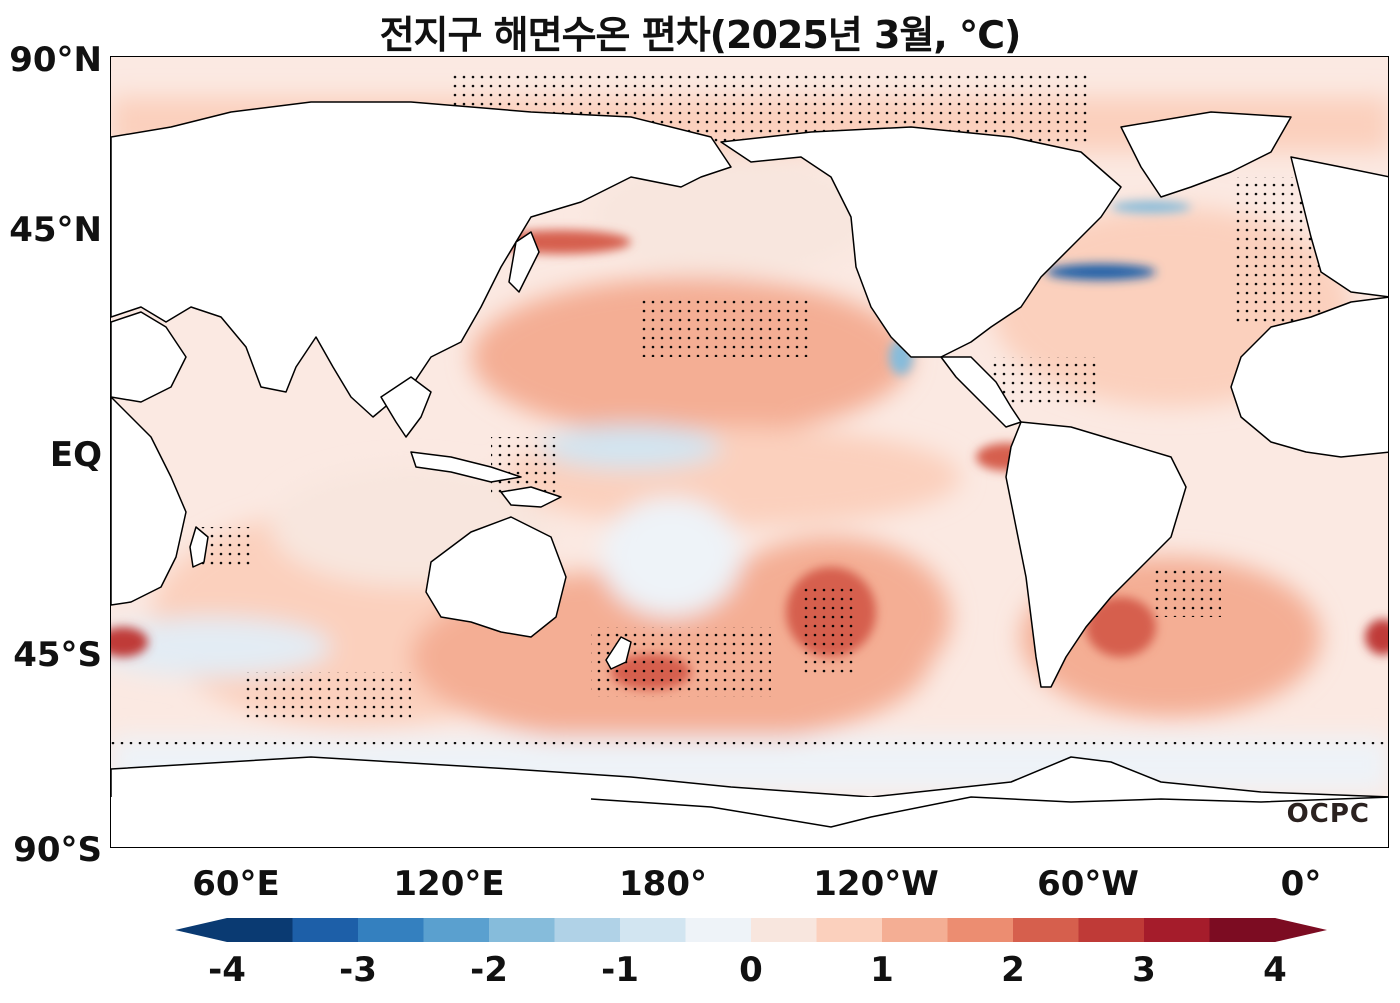 The width and height of the screenshot is (1400, 1003). What do you see at coordinates (618, 653) in the screenshot?
I see `new-zealand-land` at bounding box center [618, 653].